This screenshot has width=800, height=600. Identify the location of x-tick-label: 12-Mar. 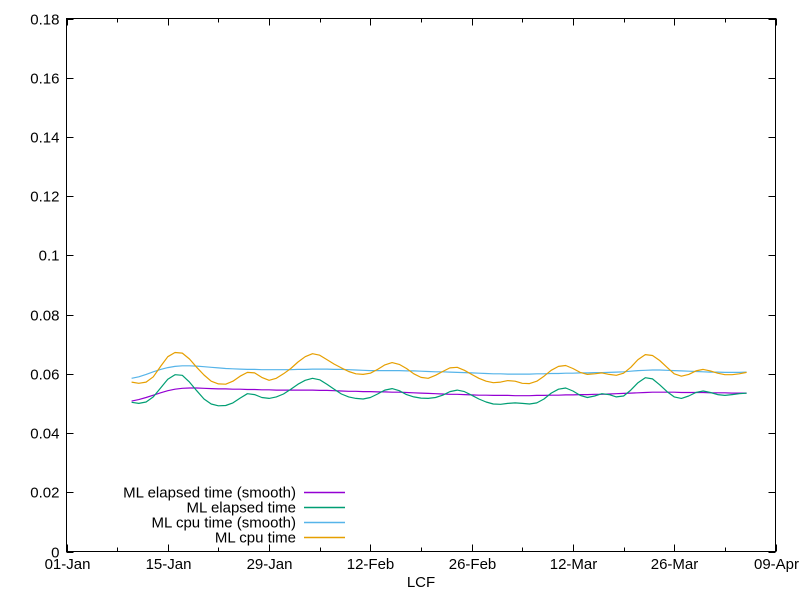
(574, 564).